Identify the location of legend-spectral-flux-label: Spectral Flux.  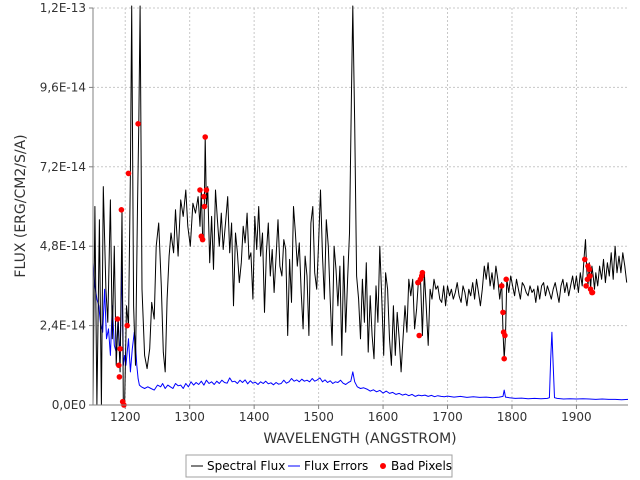
(246, 466).